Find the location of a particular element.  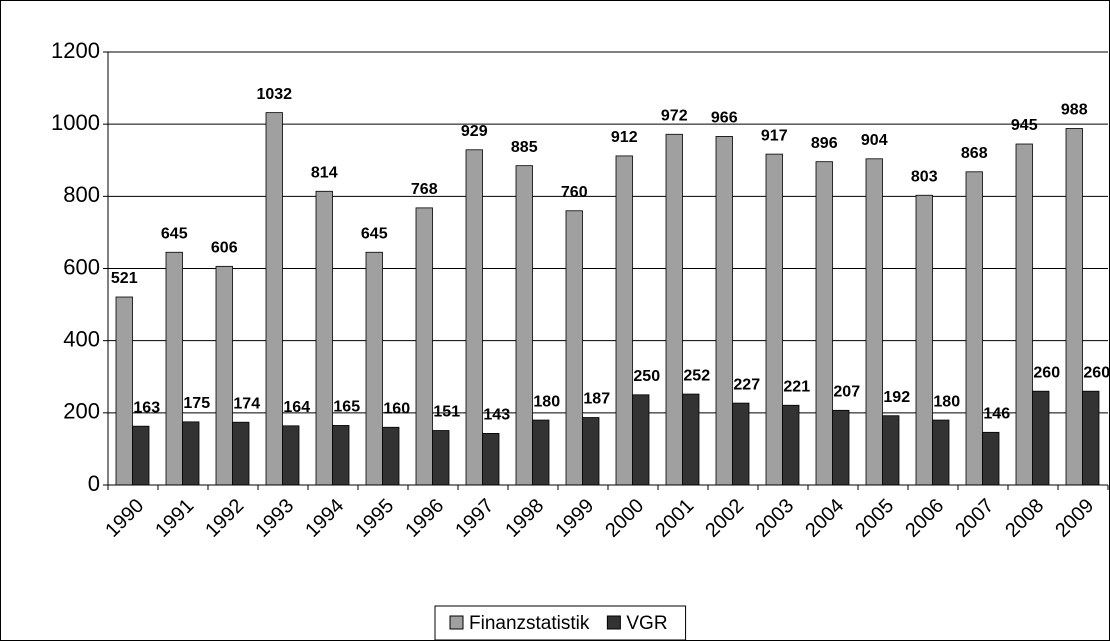

data-label: 904 is located at coordinates (874, 140).